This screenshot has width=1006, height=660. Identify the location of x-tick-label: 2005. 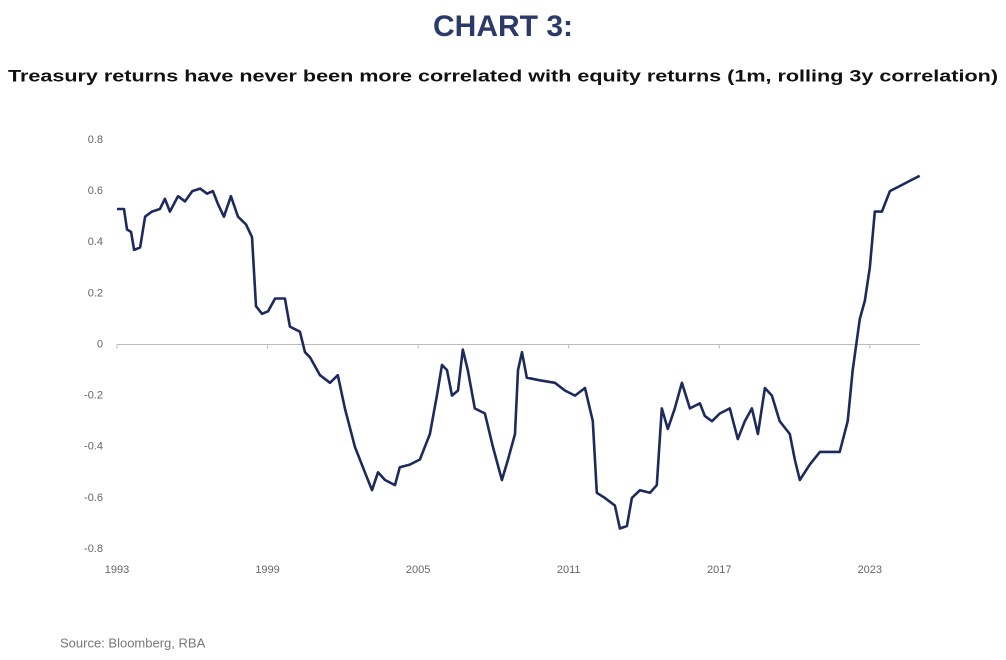
(418, 570).